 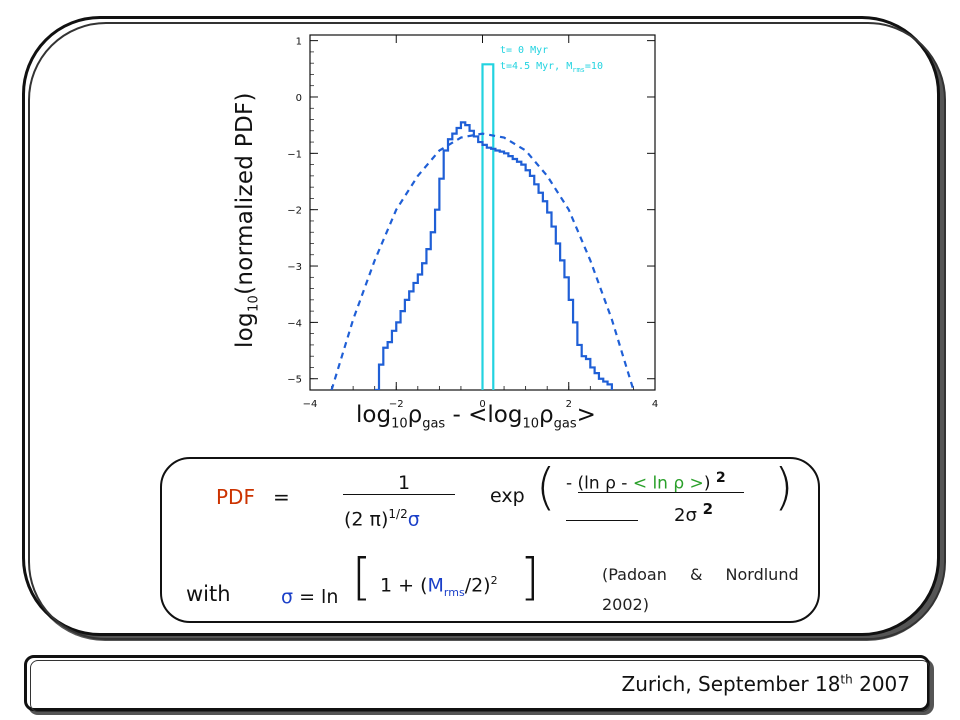 What do you see at coordinates (235, 497) in the screenshot?
I see `pdf-label: PDF` at bounding box center [235, 497].